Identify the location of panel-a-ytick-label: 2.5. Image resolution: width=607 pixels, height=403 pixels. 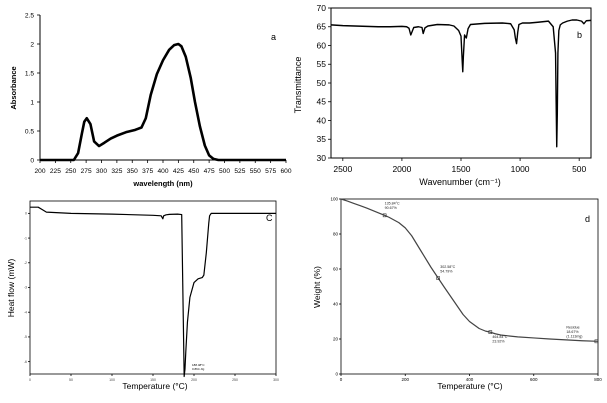
(29, 15).